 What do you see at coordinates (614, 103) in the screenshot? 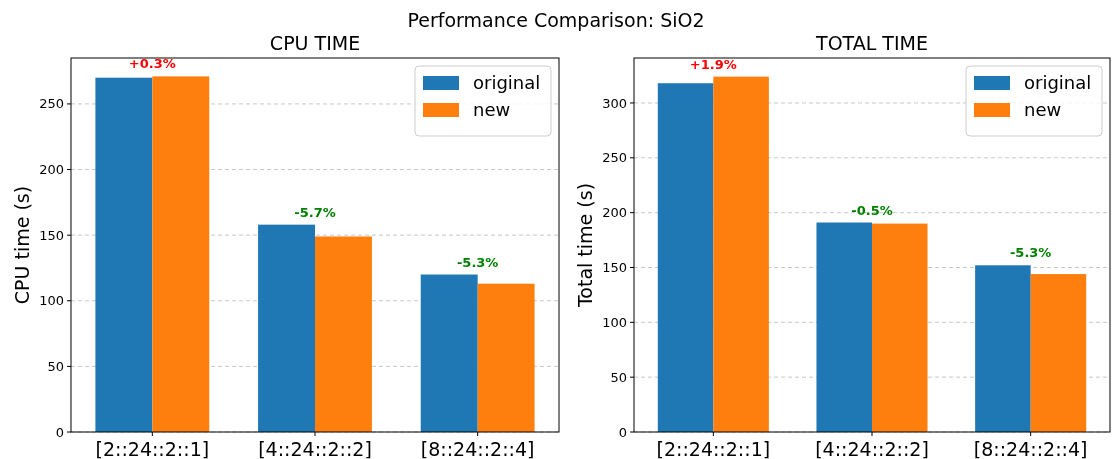
I see `y-tick-label: 300` at bounding box center [614, 103].